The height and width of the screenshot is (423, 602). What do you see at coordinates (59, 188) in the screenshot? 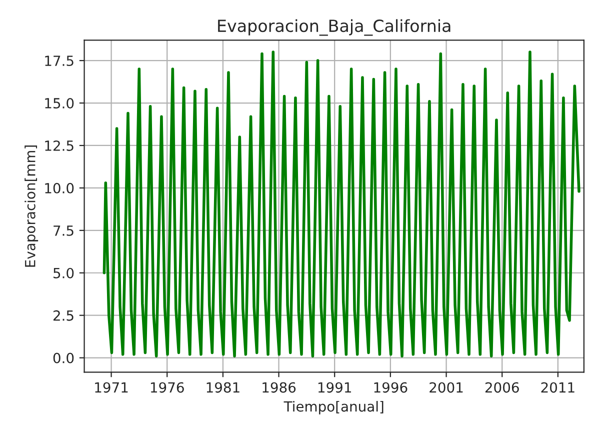
I see `y-tick-label: 10.0` at bounding box center [59, 188].